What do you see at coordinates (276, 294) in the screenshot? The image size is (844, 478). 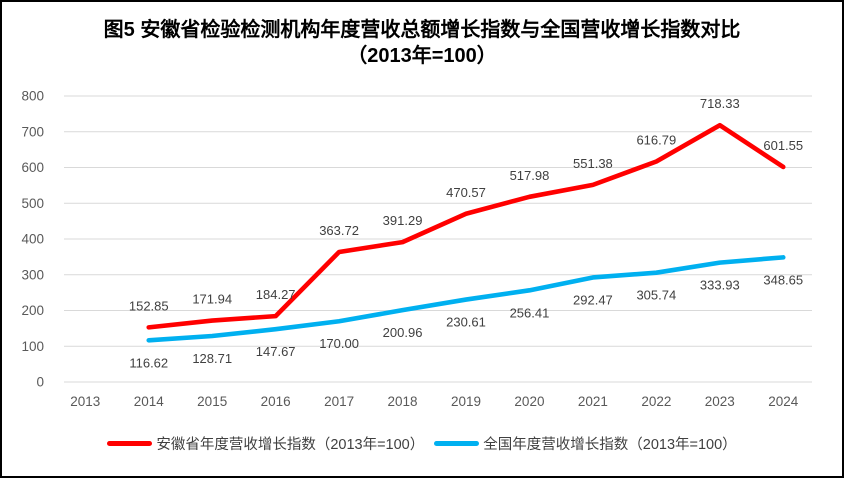 I see `data-label: 184.27` at bounding box center [276, 294].